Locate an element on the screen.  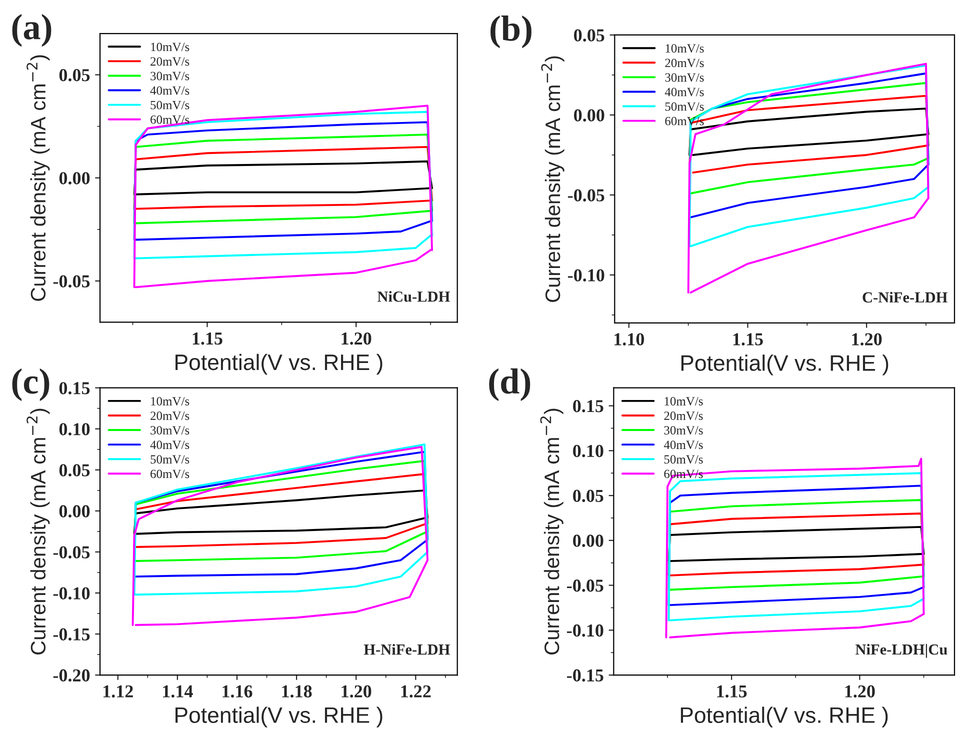
chart-title: (d) is located at coordinates (509, 385).